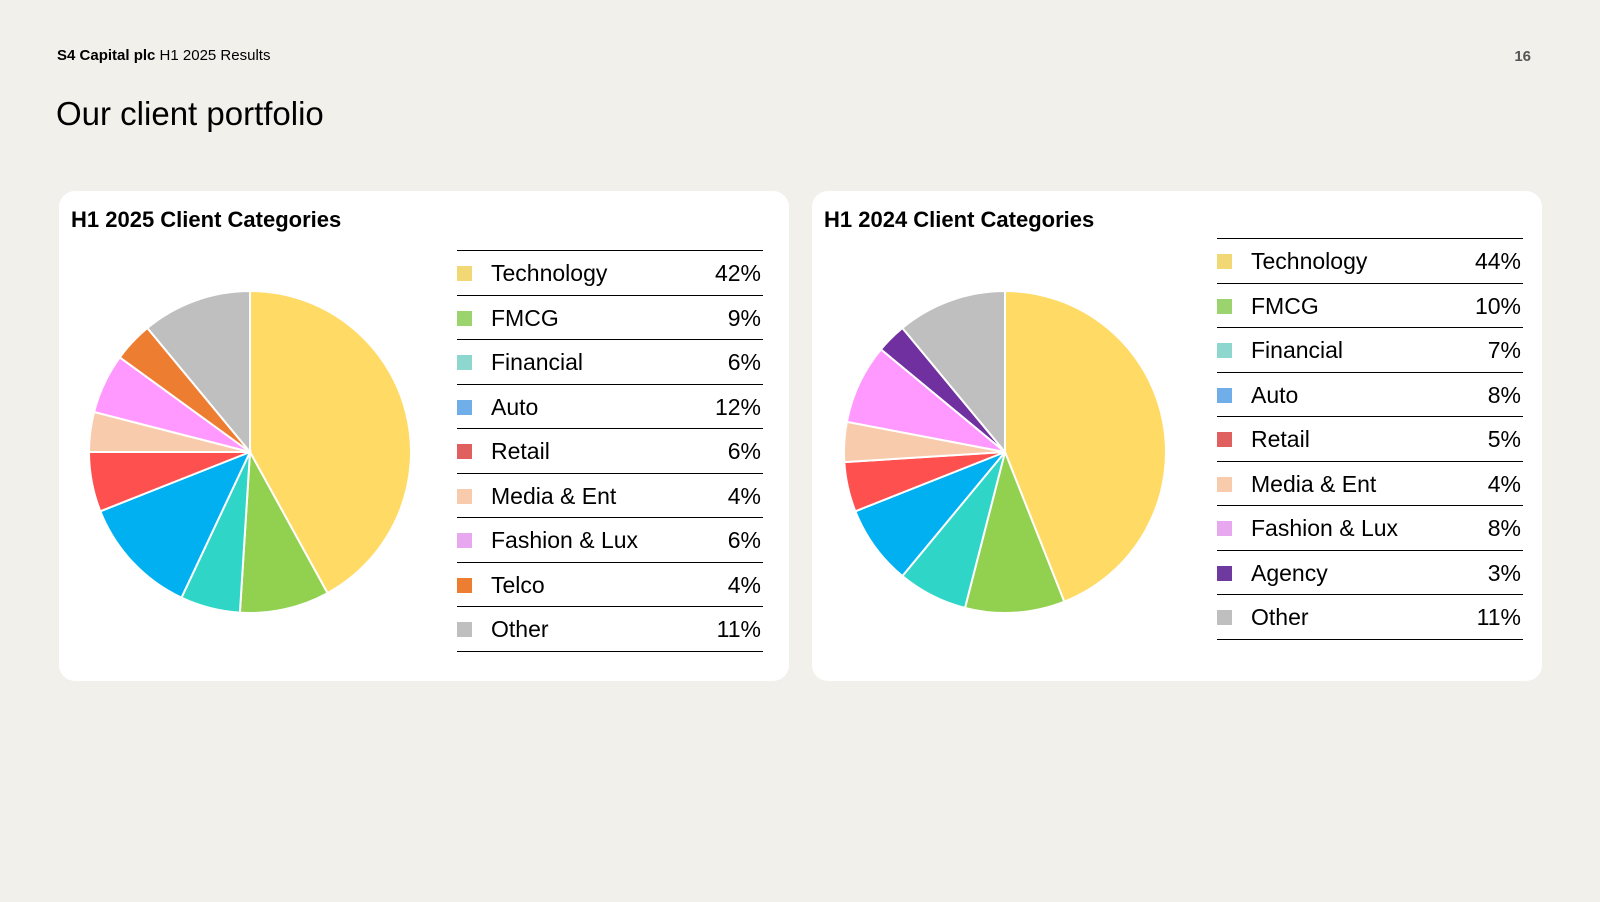  What do you see at coordinates (175, 525) in the screenshot?
I see `pie-slice-auto` at bounding box center [175, 525].